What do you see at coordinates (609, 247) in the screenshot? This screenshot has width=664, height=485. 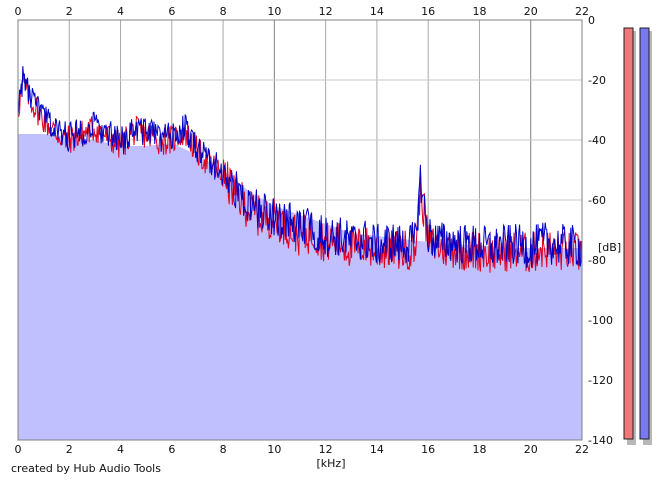 I see `y-axis-label: [dB]` at bounding box center [609, 247].